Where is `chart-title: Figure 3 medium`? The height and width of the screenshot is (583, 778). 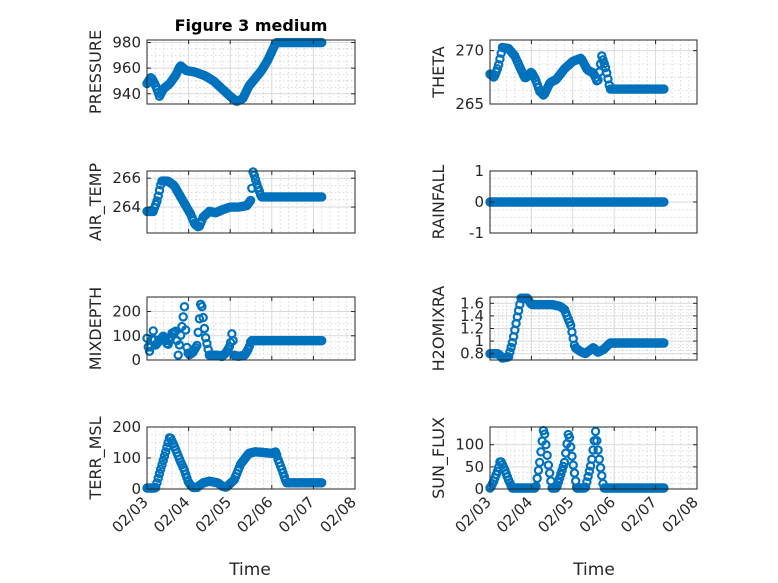
chart-title: Figure 3 medium is located at coordinates (251, 25).